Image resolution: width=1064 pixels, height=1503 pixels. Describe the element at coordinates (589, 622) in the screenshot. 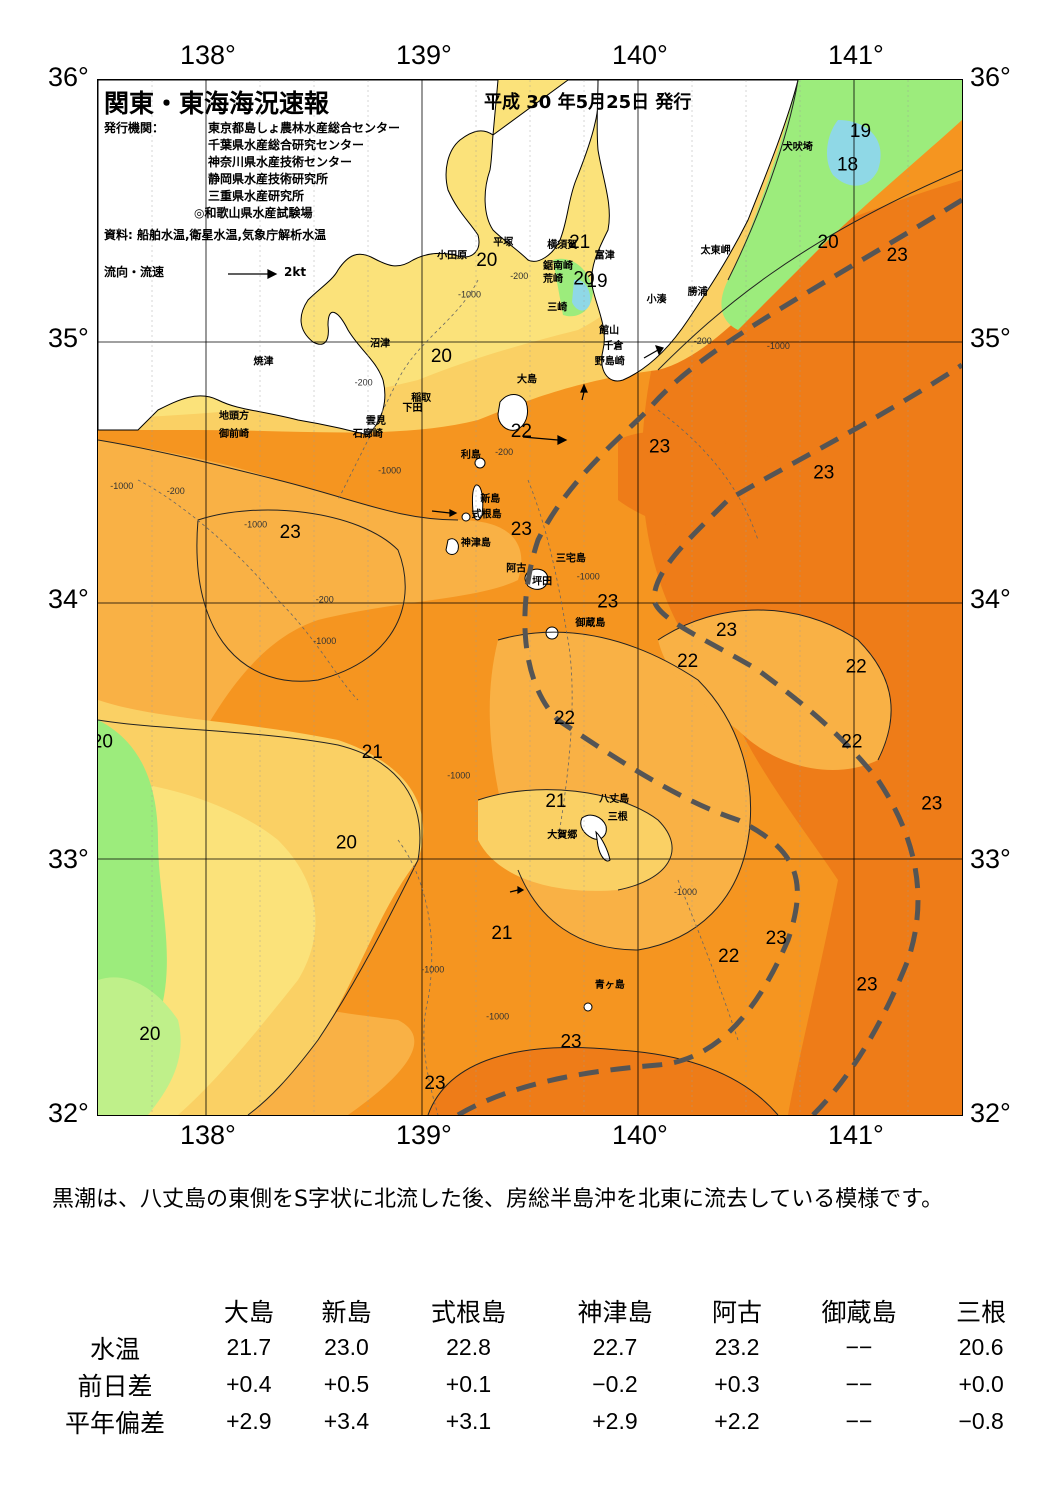

I see `place-label: 御蔵島` at that location.